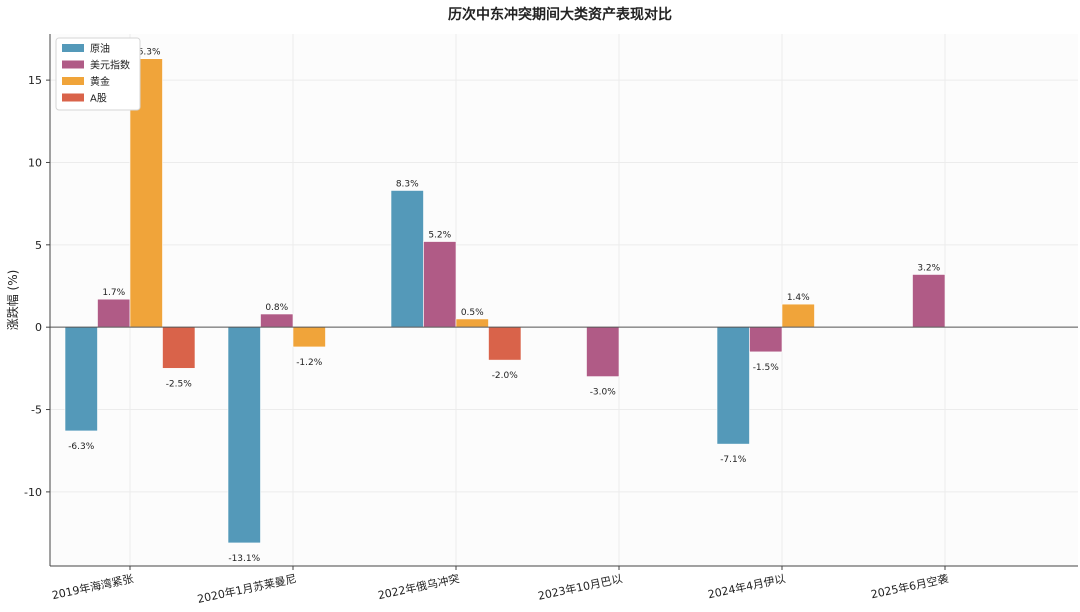  I want to click on data-label: 1.7%, so click(113, 293).